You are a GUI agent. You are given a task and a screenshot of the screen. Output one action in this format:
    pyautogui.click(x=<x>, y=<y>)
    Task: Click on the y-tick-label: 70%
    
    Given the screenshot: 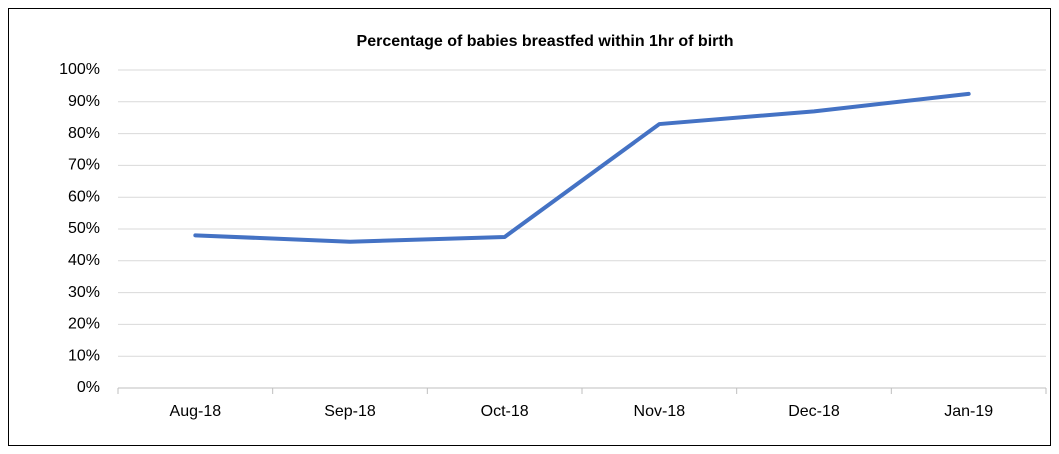 What is the action you would take?
    pyautogui.click(x=84, y=165)
    